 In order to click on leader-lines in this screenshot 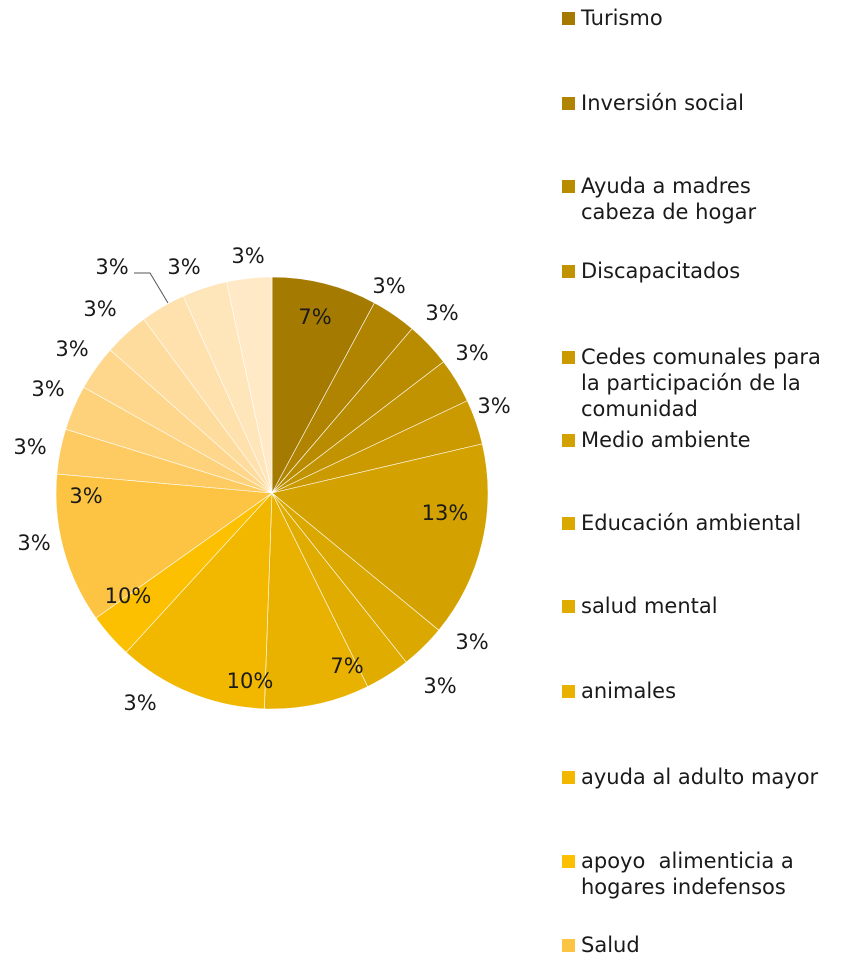, I will do `click(151, 288)`.